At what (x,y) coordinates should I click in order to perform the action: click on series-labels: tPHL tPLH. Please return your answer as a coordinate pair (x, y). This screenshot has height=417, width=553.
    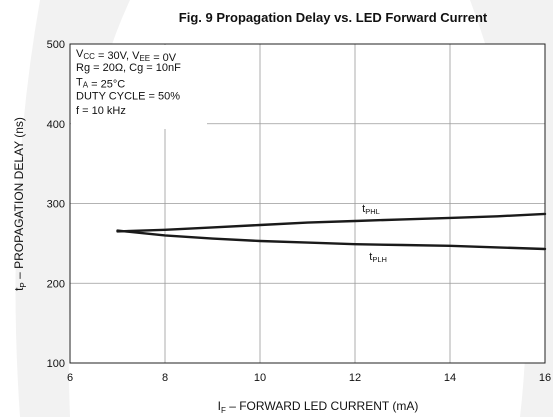
    Looking at the image, I should click on (374, 233).